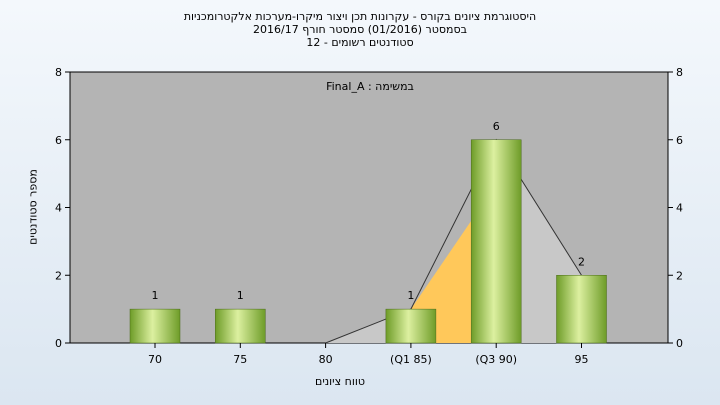 Image resolution: width=720 pixels, height=405 pixels. What do you see at coordinates (679, 140) in the screenshot?
I see `y-tick-label-right: 6` at bounding box center [679, 140].